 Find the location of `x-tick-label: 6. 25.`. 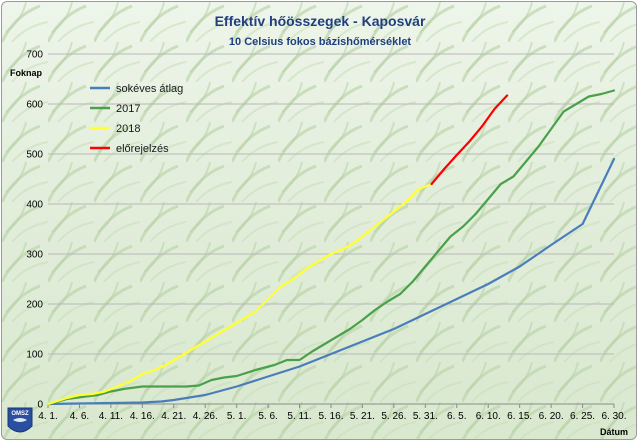

x-tick-label: 6. 25. is located at coordinates (582, 416).